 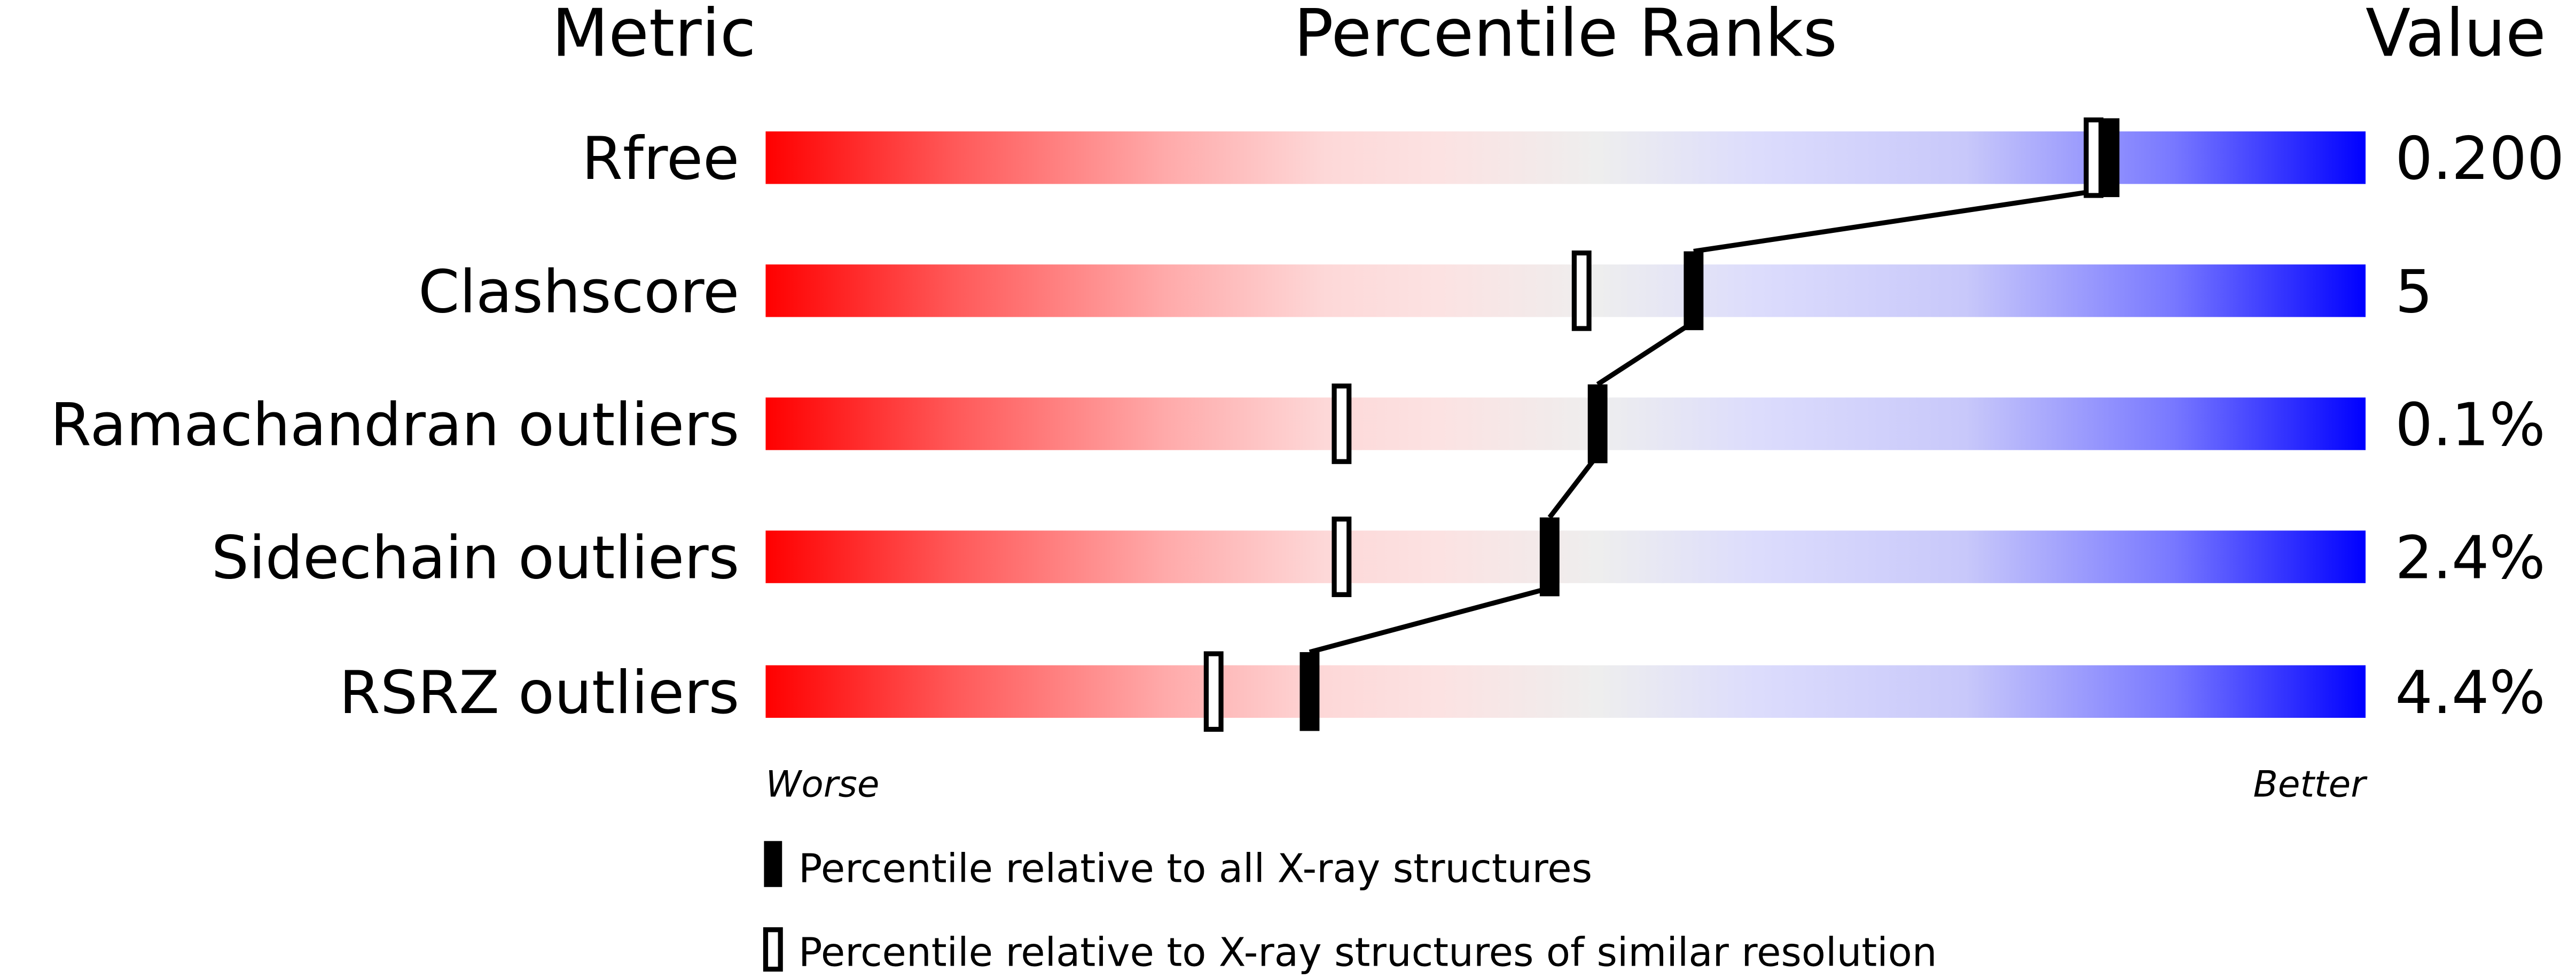 I want to click on legend-hollow-marker, so click(x=773, y=949).